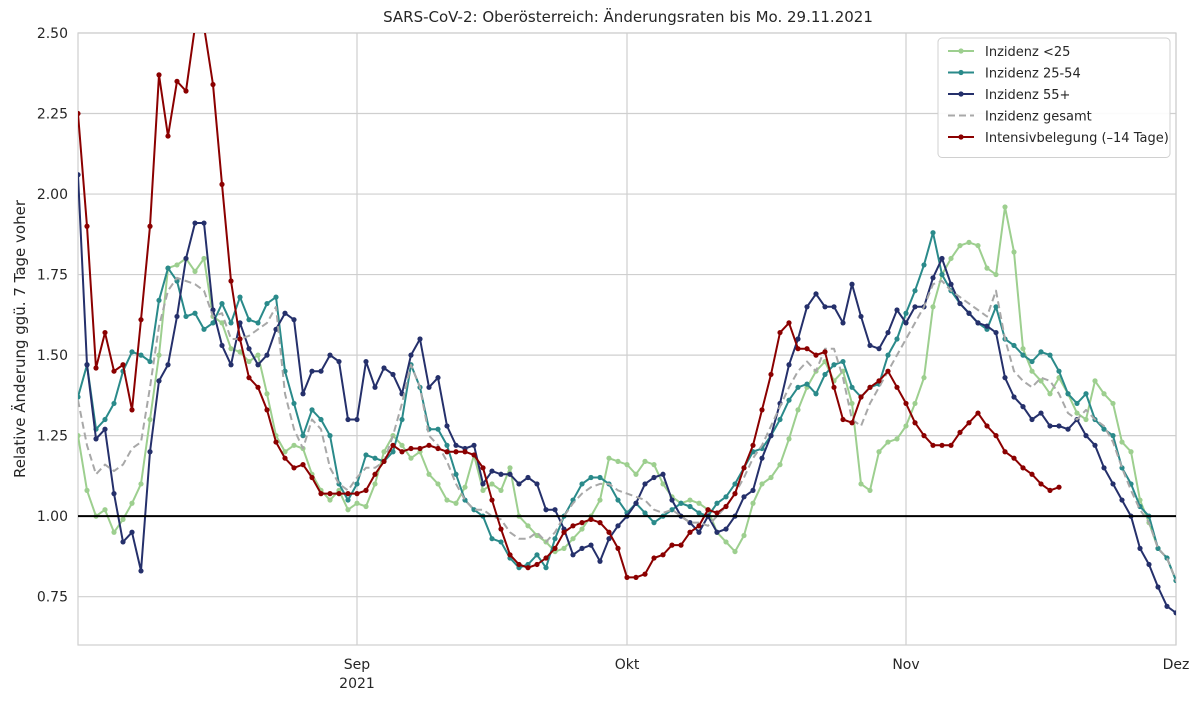 Image resolution: width=1200 pixels, height=701 pixels. Describe the element at coordinates (1027, 95) in the screenshot. I see `legend-entry: Inzidenz 55+` at that location.